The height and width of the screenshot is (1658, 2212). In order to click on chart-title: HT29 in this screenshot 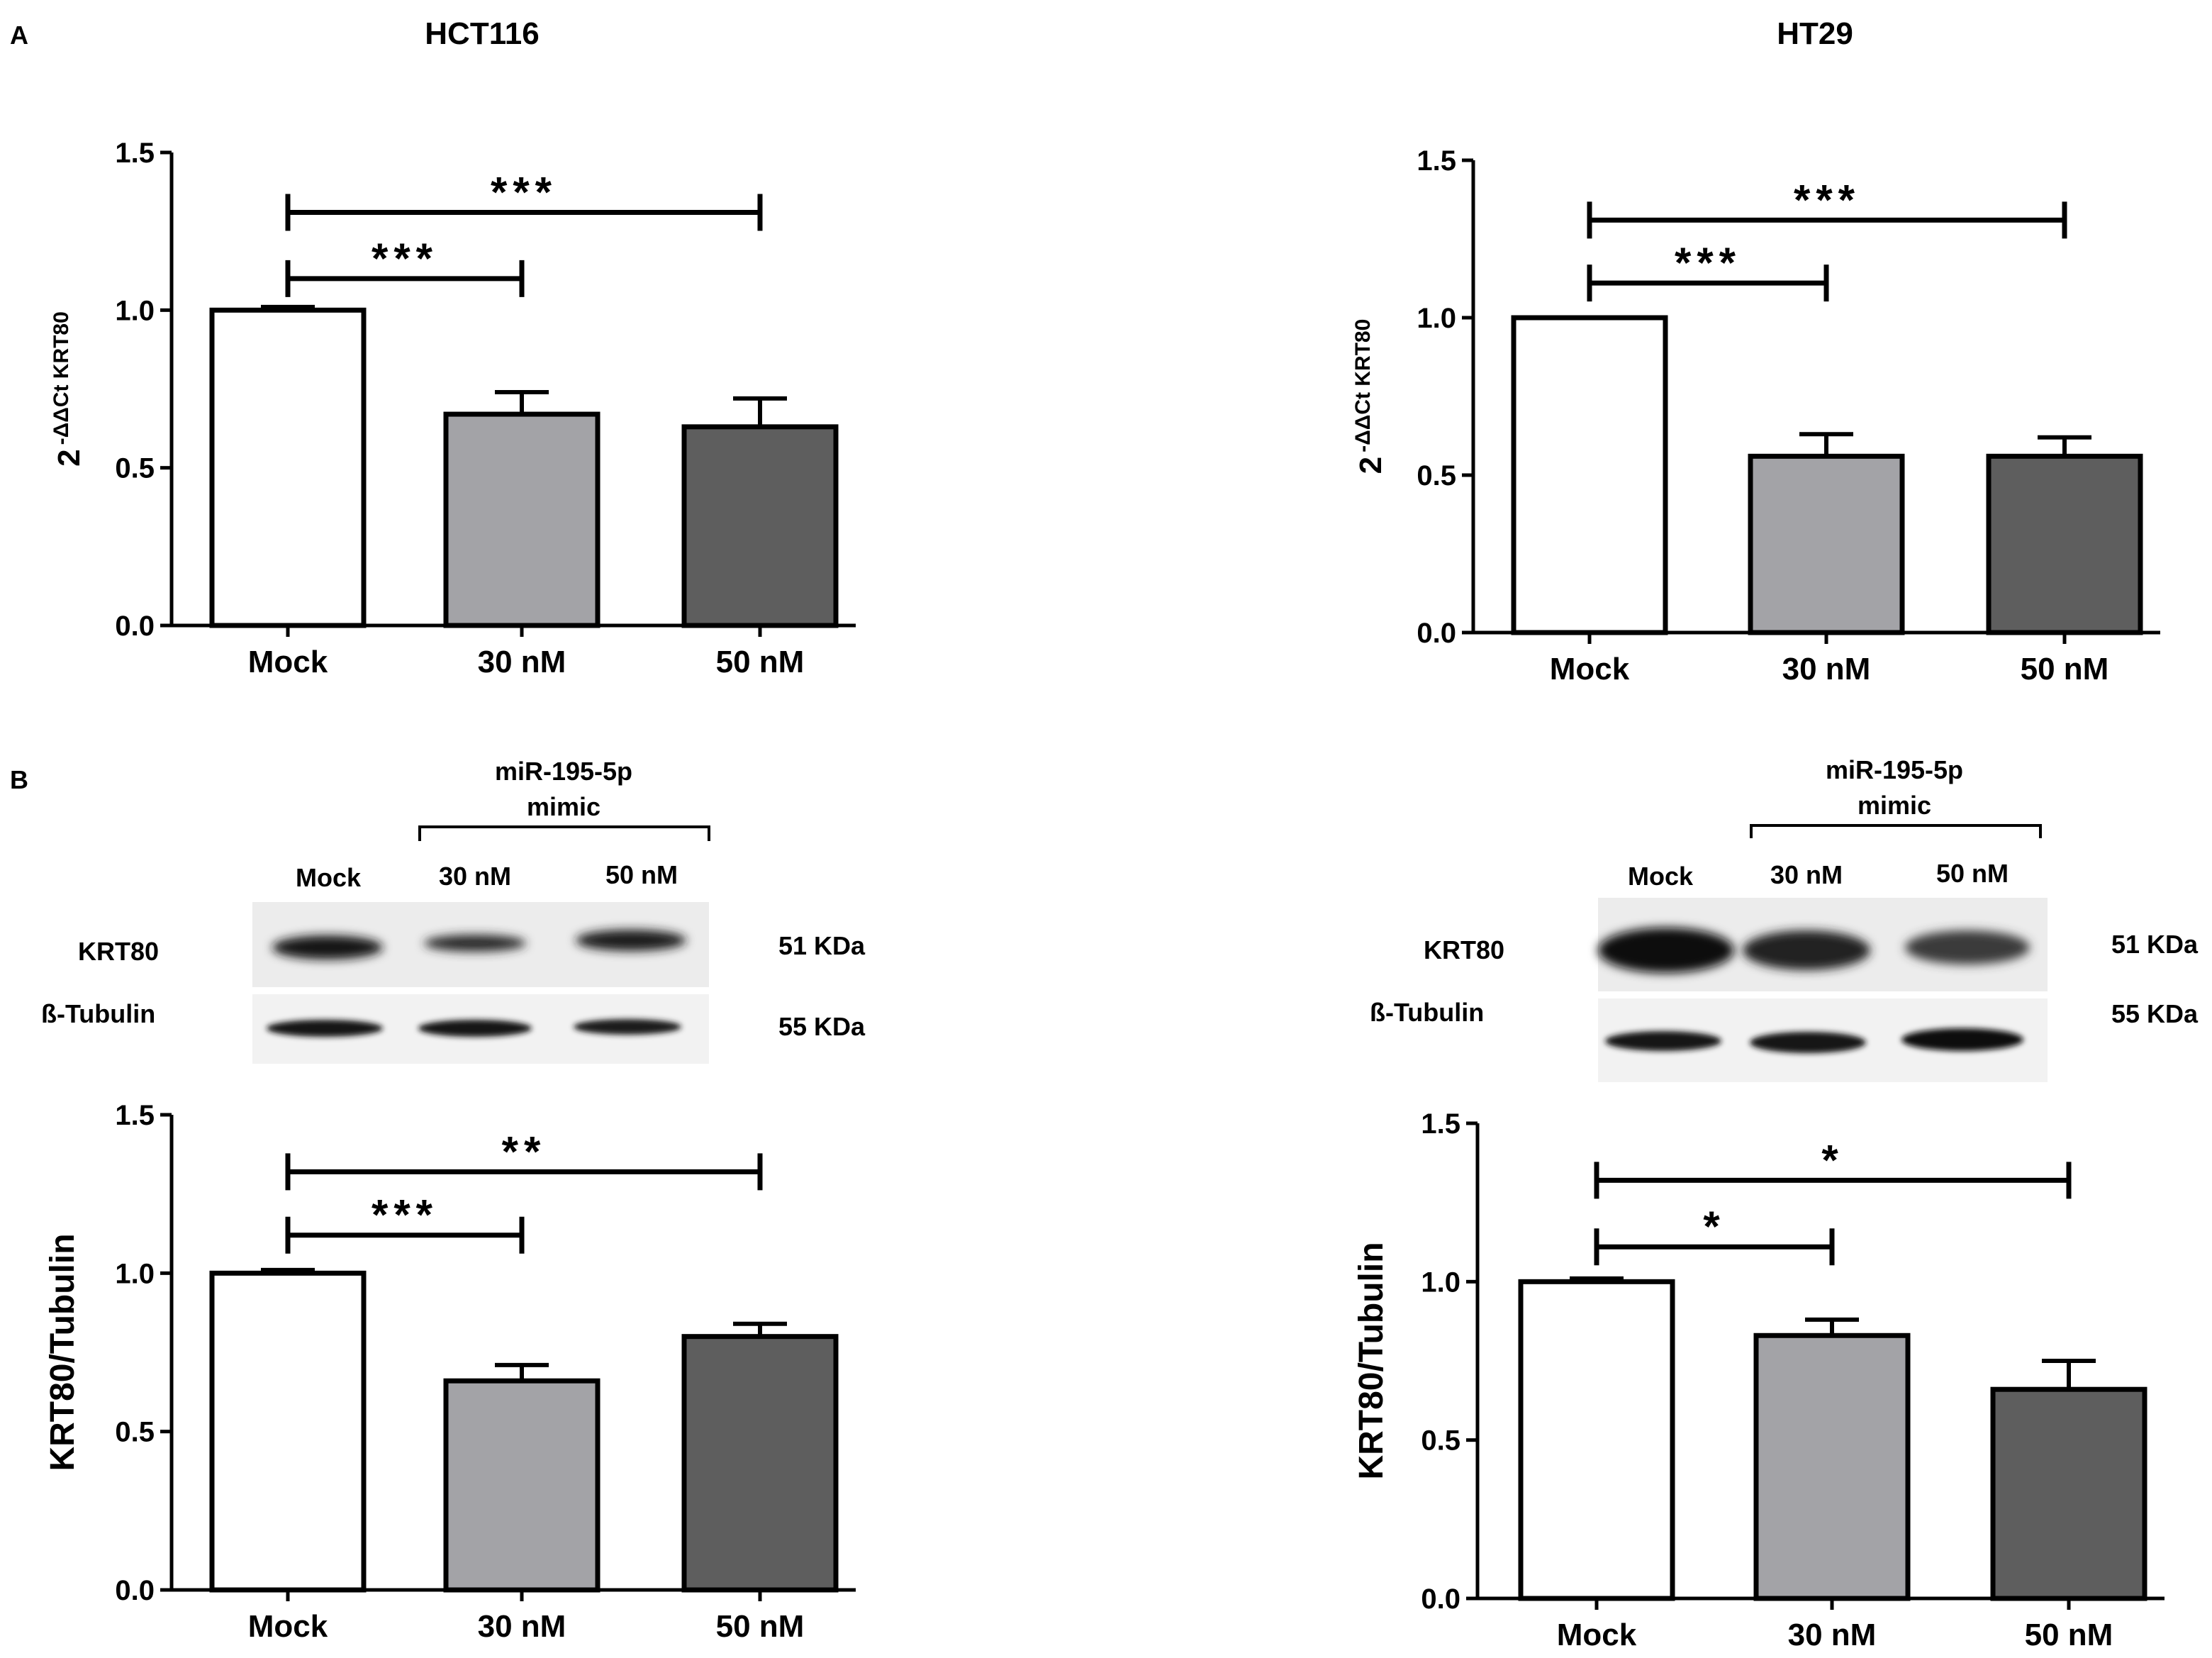, I will do `click(1815, 33)`.